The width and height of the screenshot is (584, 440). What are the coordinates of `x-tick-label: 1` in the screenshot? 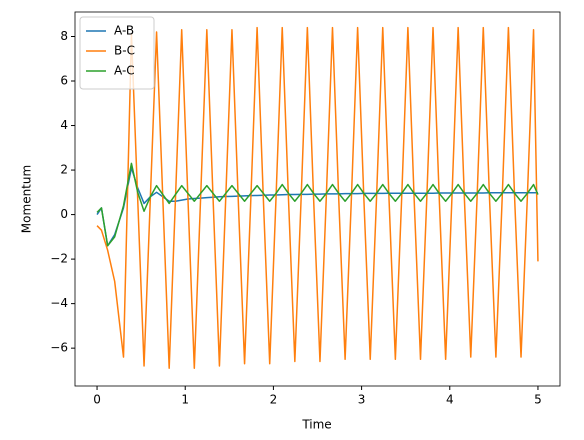 It's located at (185, 400).